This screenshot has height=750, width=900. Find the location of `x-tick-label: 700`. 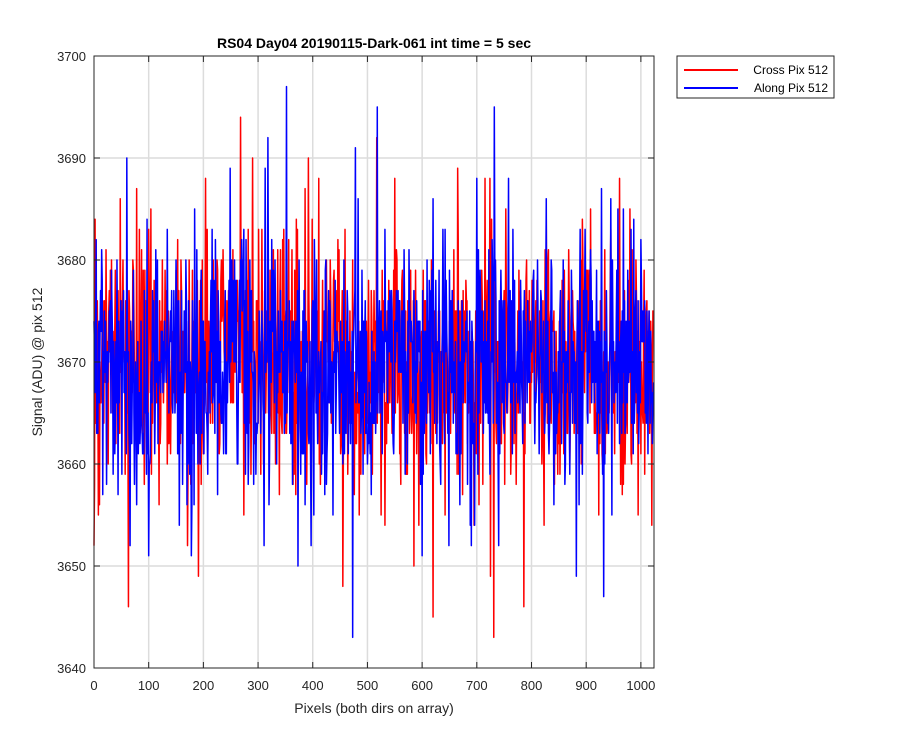

x-tick-label: 700 is located at coordinates (477, 685).